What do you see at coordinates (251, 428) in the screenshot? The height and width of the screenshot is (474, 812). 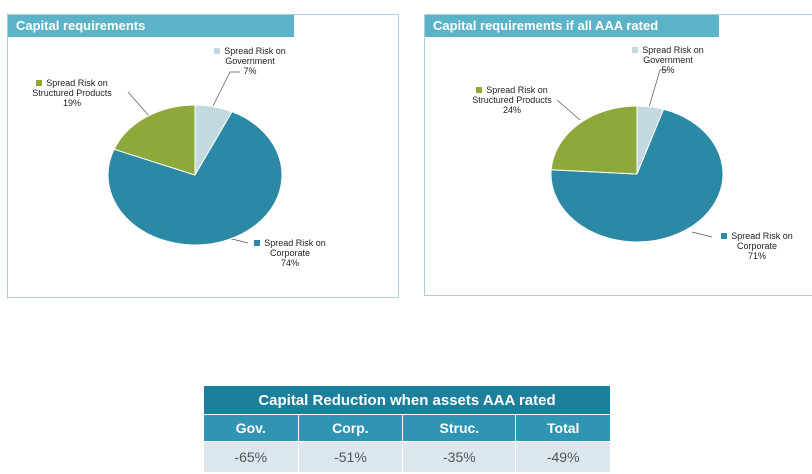 I see `header-cell: Gov.` at bounding box center [251, 428].